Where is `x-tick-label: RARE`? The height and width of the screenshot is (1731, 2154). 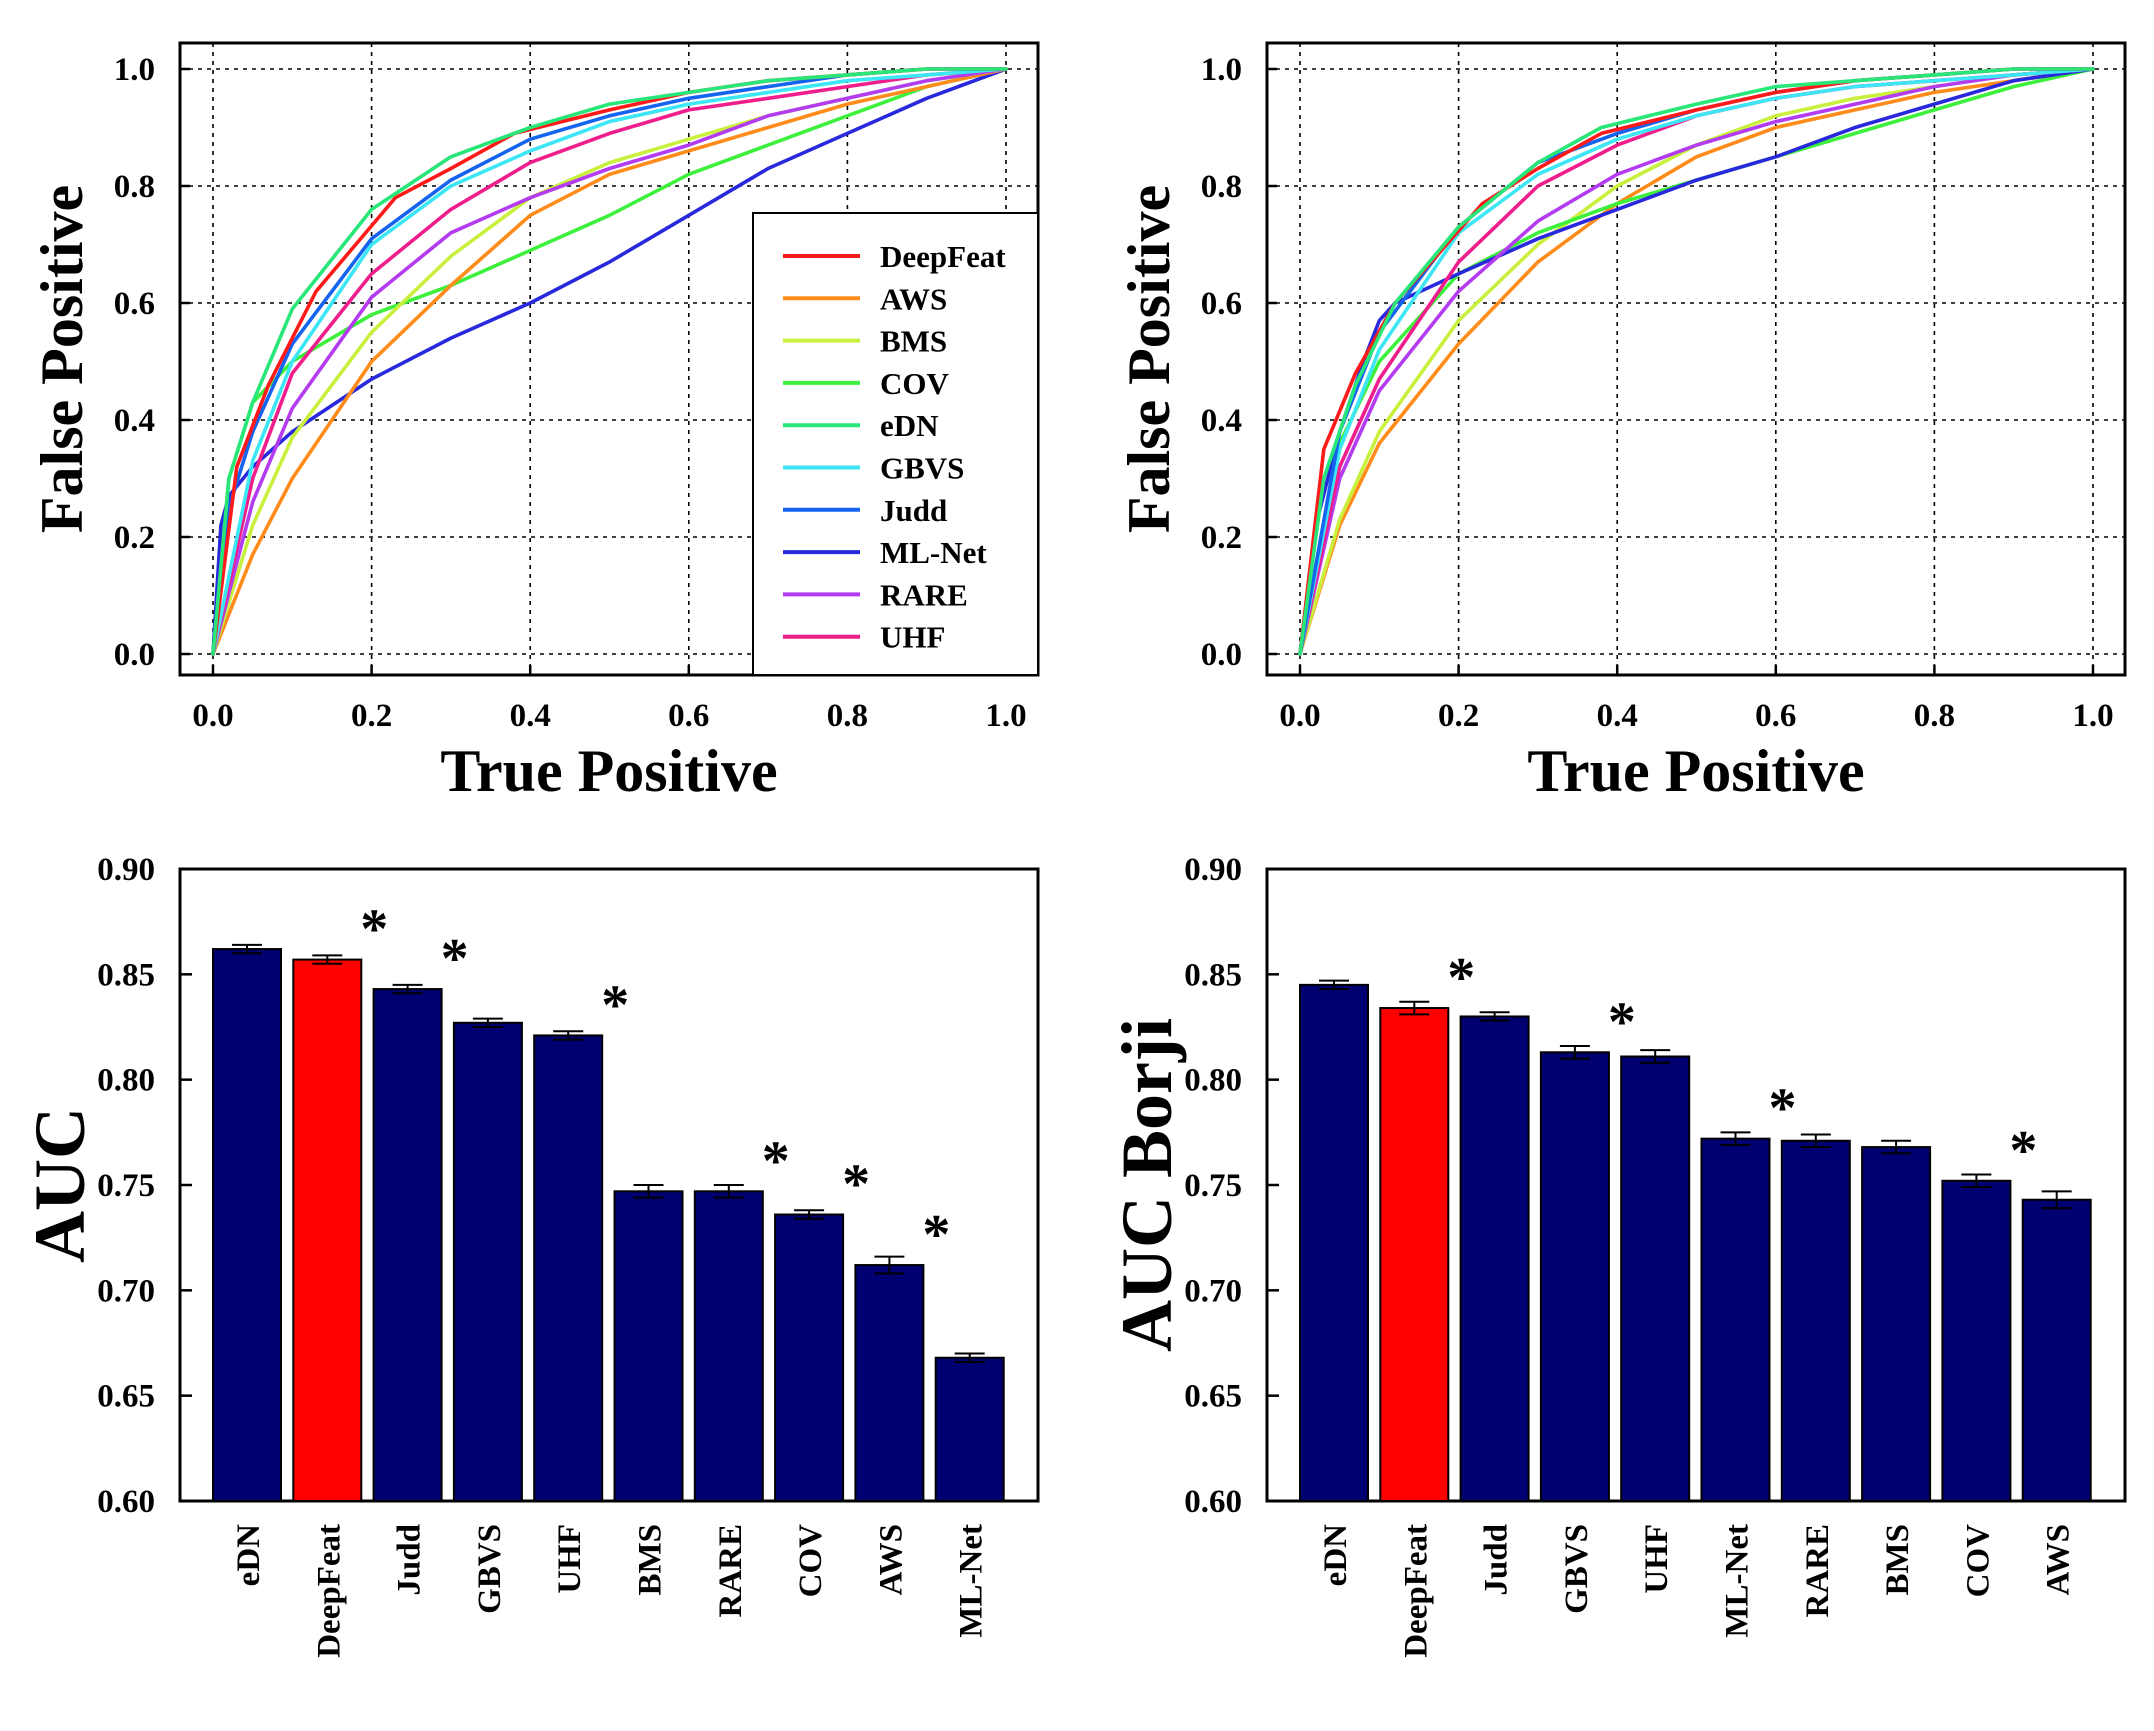 x-tick-label: RARE is located at coordinates (731, 1571).